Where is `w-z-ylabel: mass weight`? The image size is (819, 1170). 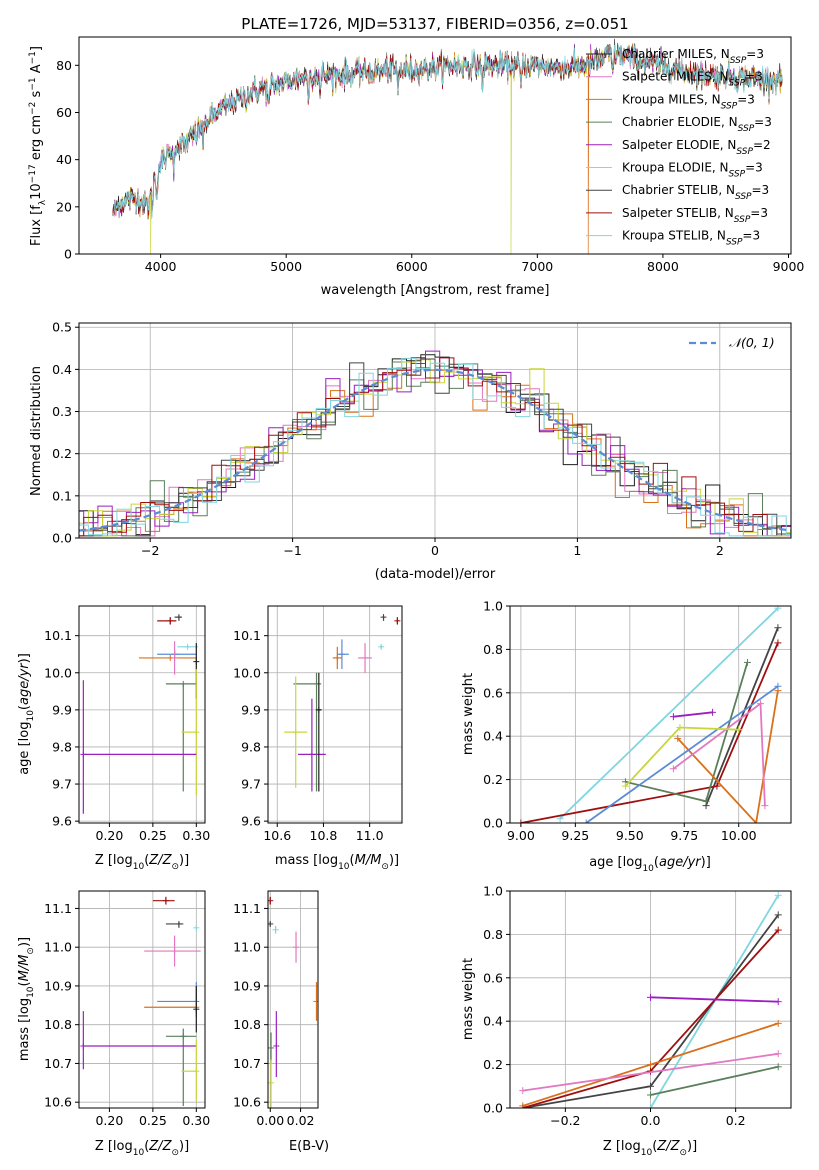 w-z-ylabel: mass weight is located at coordinates (468, 999).